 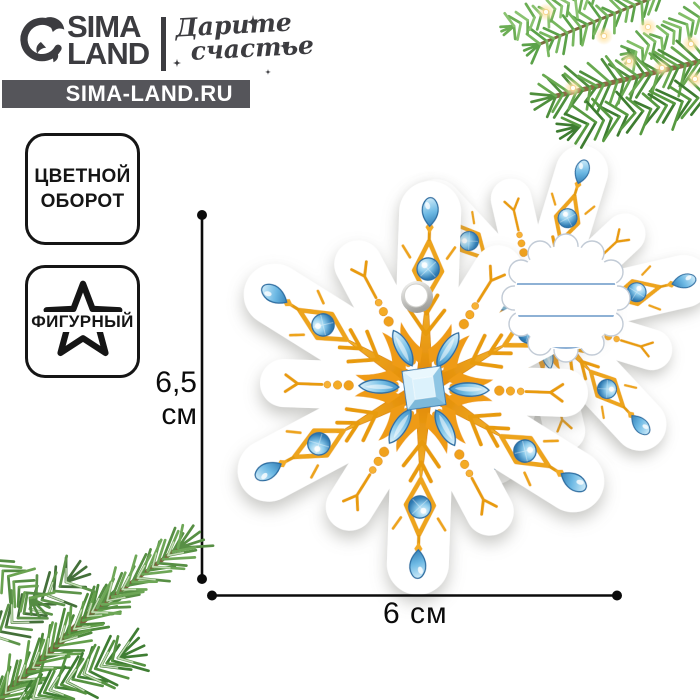 What do you see at coordinates (42, 40) in the screenshot?
I see `dolphin-icon` at bounding box center [42, 40].